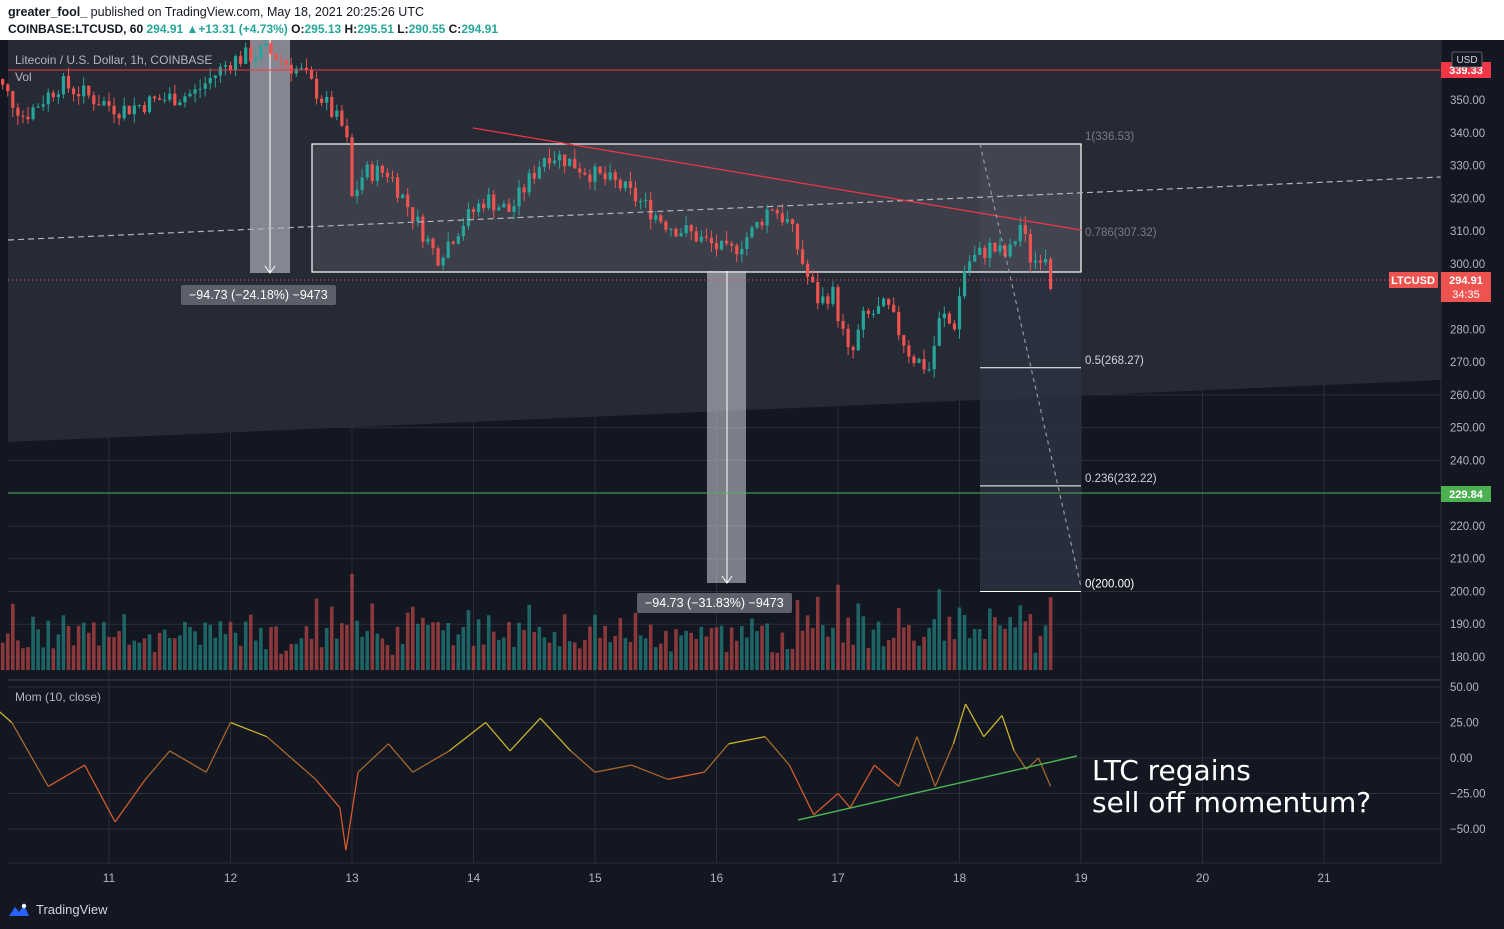  I want to click on momentum-trendline, so click(937, 788).